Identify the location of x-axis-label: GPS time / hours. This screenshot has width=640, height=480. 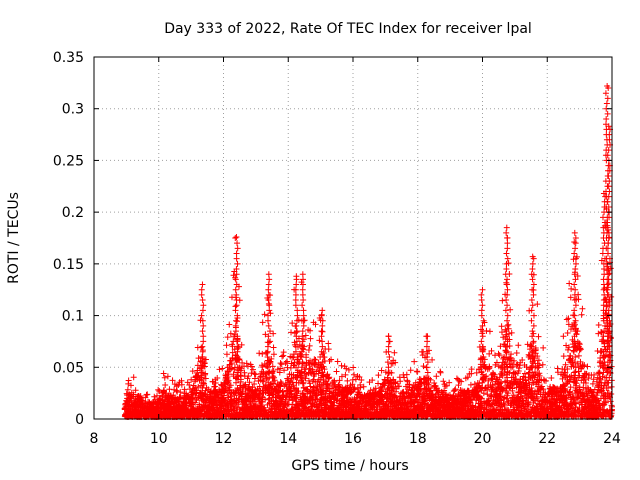
(349, 466).